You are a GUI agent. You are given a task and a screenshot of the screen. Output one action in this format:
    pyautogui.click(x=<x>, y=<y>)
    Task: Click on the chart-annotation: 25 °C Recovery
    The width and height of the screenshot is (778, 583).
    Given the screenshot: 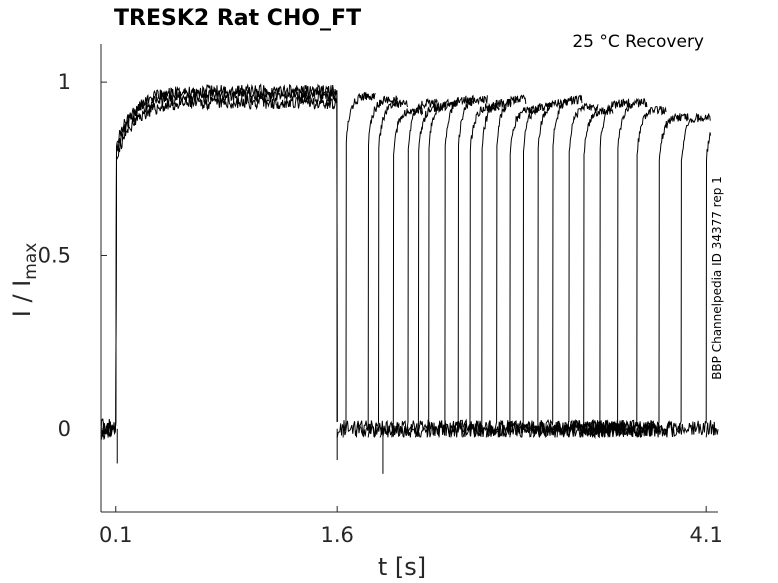 What is the action you would take?
    pyautogui.click(x=638, y=42)
    